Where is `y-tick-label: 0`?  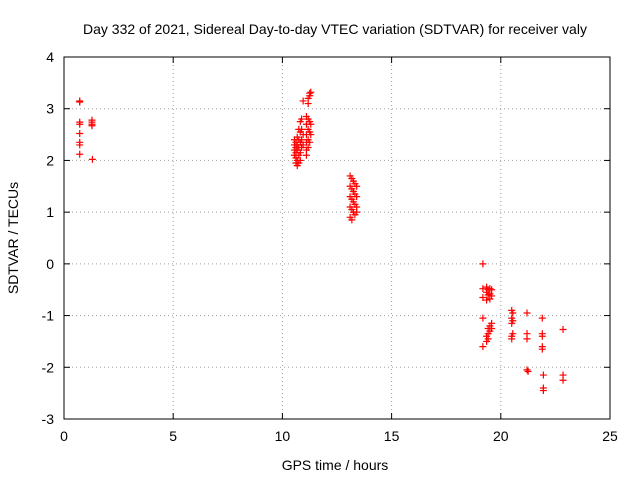
y-tick-label: 0 is located at coordinates (50, 264).